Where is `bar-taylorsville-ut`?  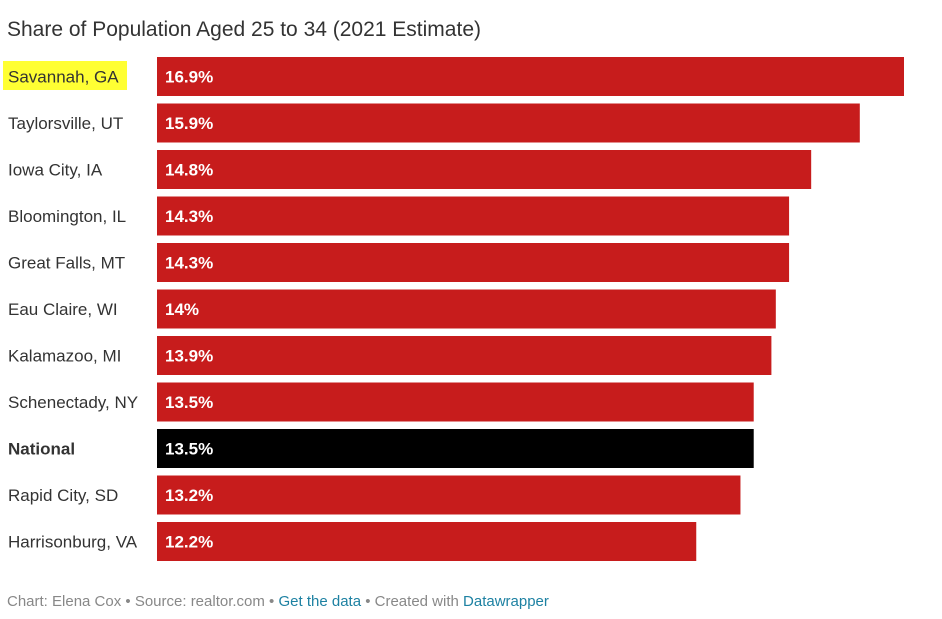
bar-taylorsville-ut is located at coordinates (508, 123).